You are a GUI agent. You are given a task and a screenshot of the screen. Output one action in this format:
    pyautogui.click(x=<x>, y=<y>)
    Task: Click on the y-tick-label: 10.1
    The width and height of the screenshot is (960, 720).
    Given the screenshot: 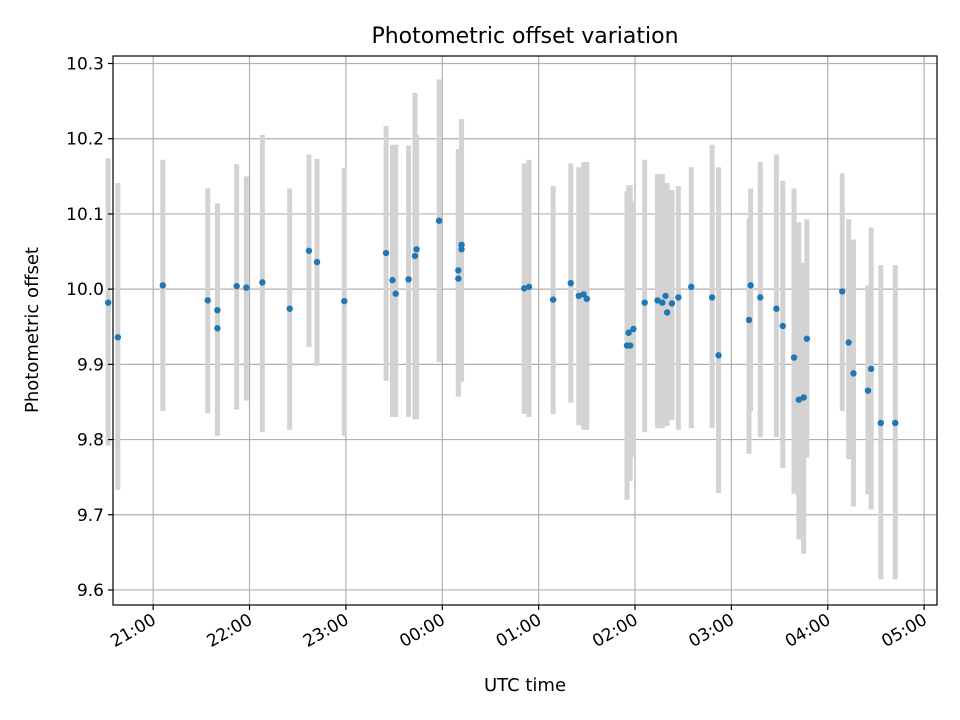 What is the action you would take?
    pyautogui.click(x=85, y=215)
    